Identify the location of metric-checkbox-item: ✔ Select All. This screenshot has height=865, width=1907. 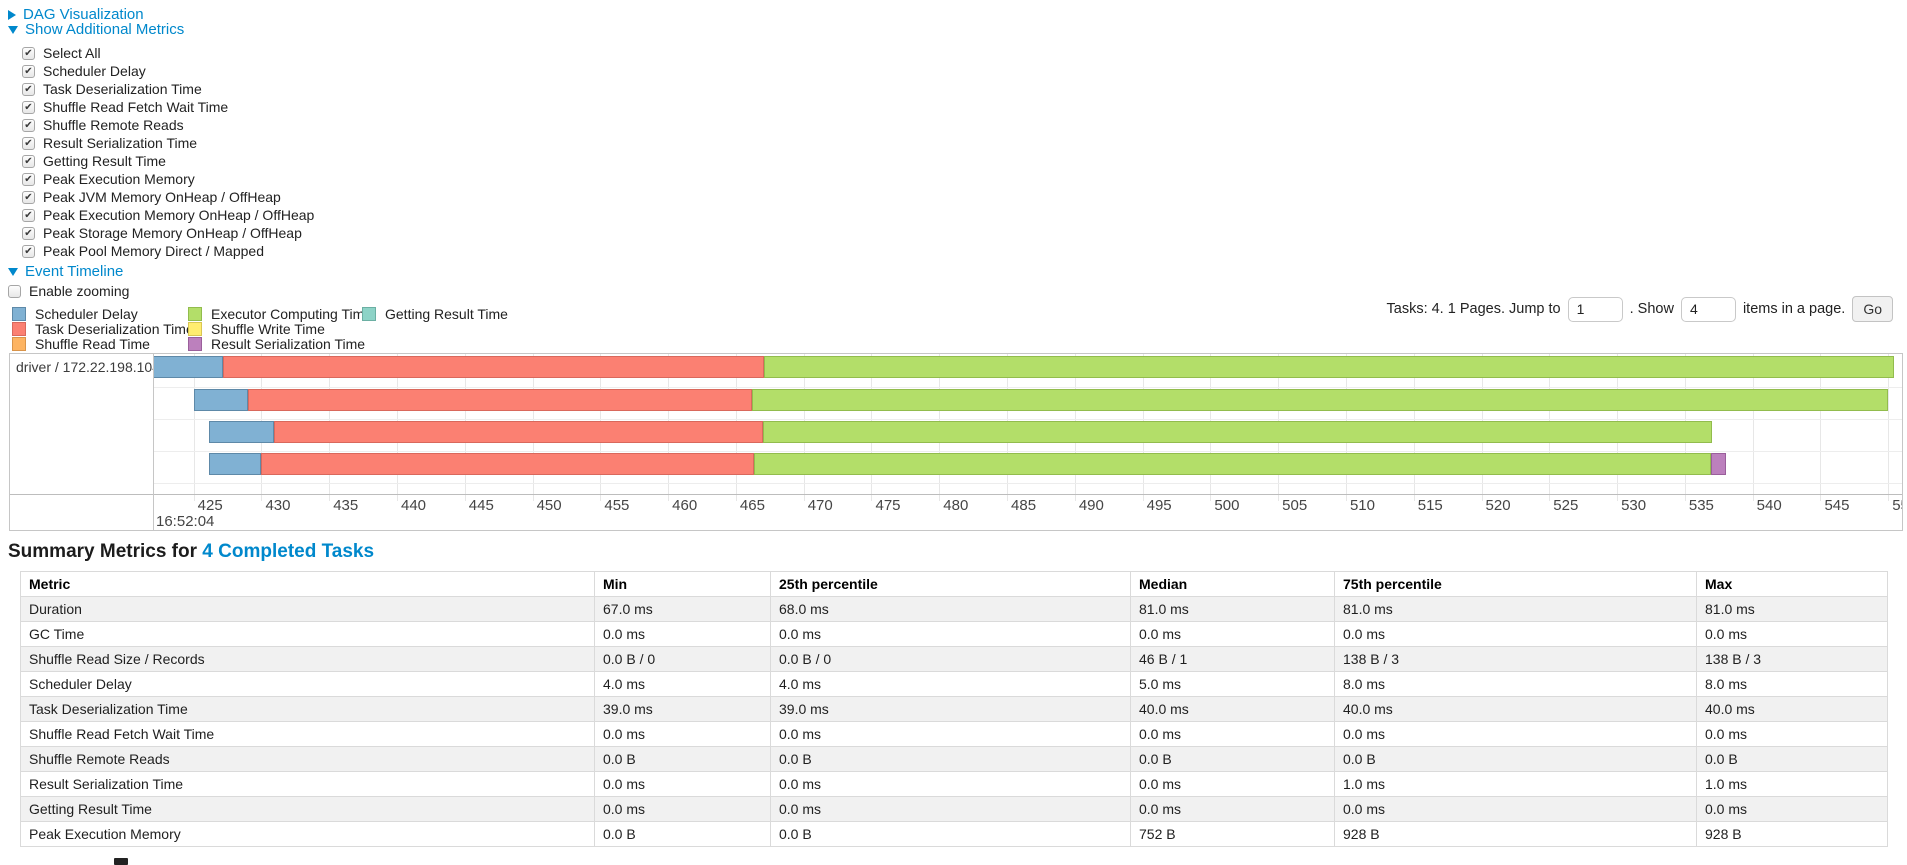
(168, 53).